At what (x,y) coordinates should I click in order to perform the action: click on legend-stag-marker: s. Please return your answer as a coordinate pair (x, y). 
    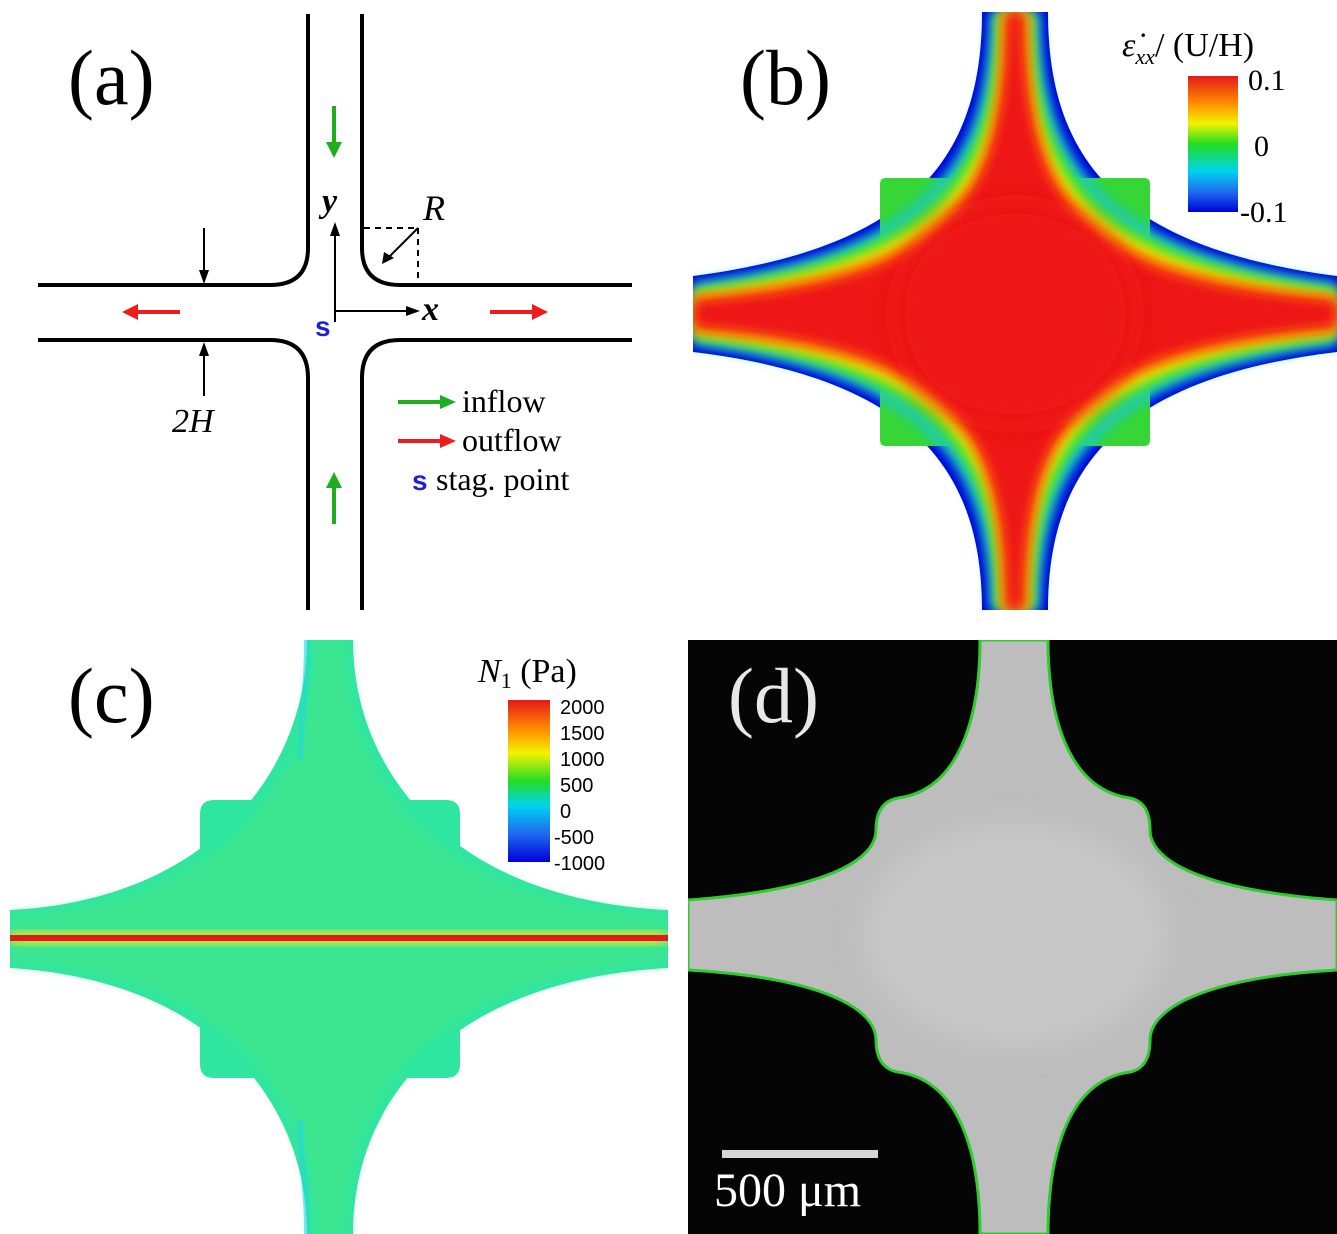
    Looking at the image, I should click on (420, 480).